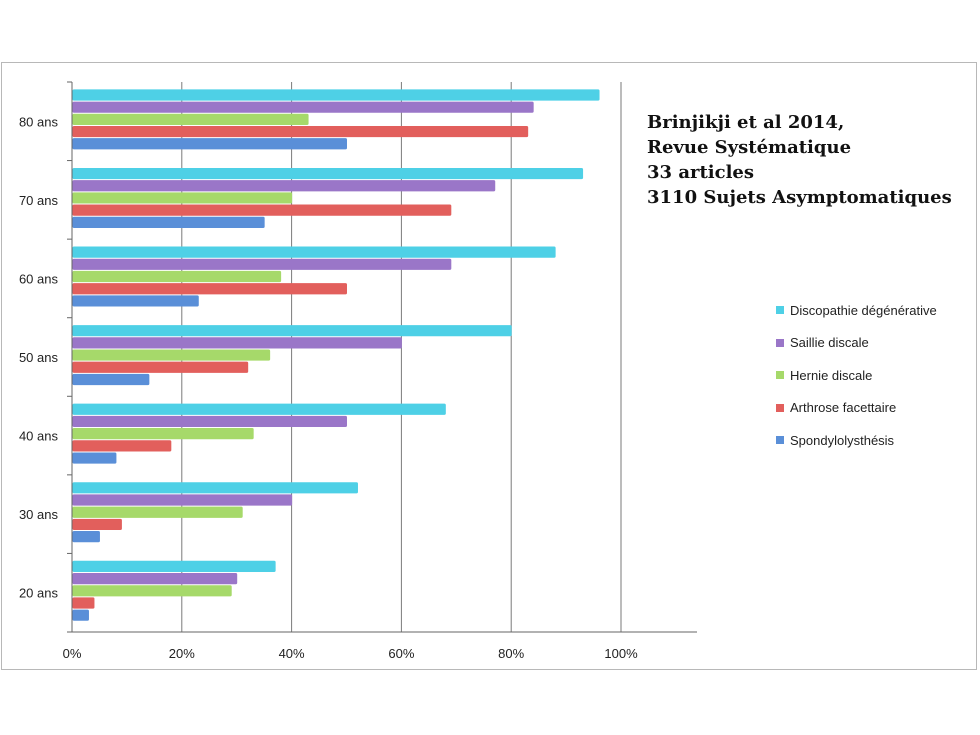 The image size is (980, 735). I want to click on legend-item: Arthrose facettaire, so click(856, 408).